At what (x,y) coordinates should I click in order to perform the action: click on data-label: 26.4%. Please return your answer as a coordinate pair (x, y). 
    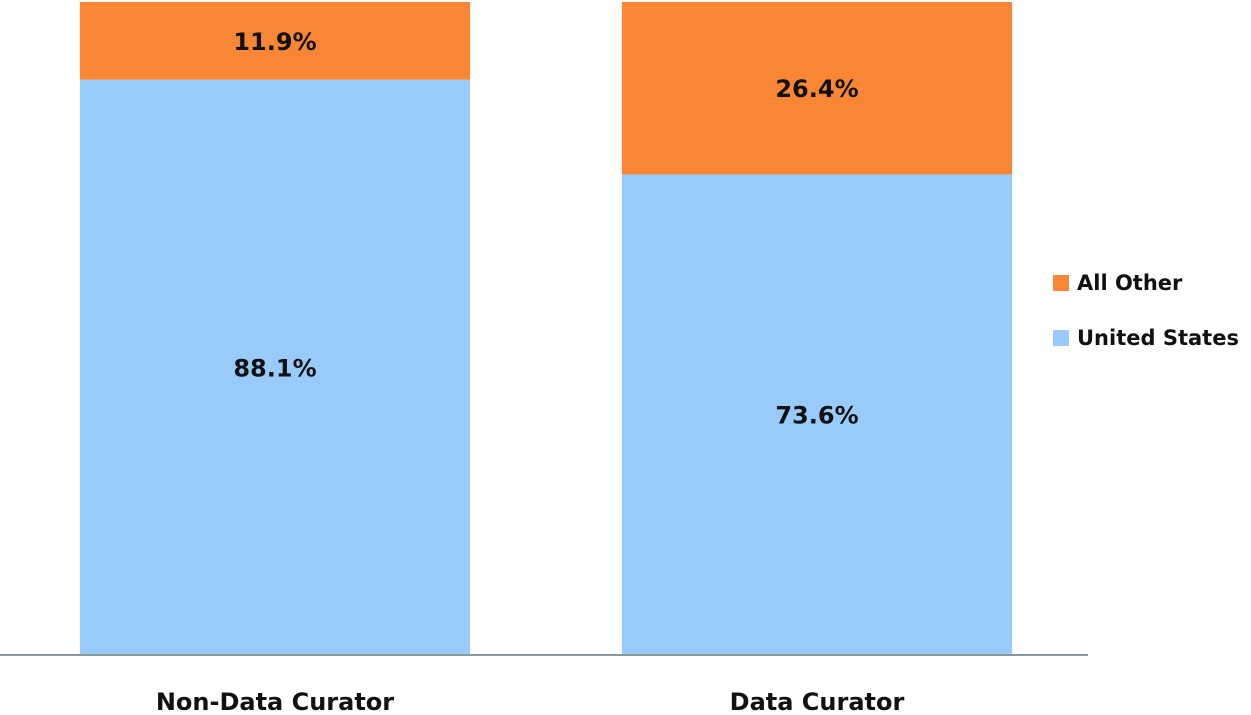
    Looking at the image, I should click on (816, 89).